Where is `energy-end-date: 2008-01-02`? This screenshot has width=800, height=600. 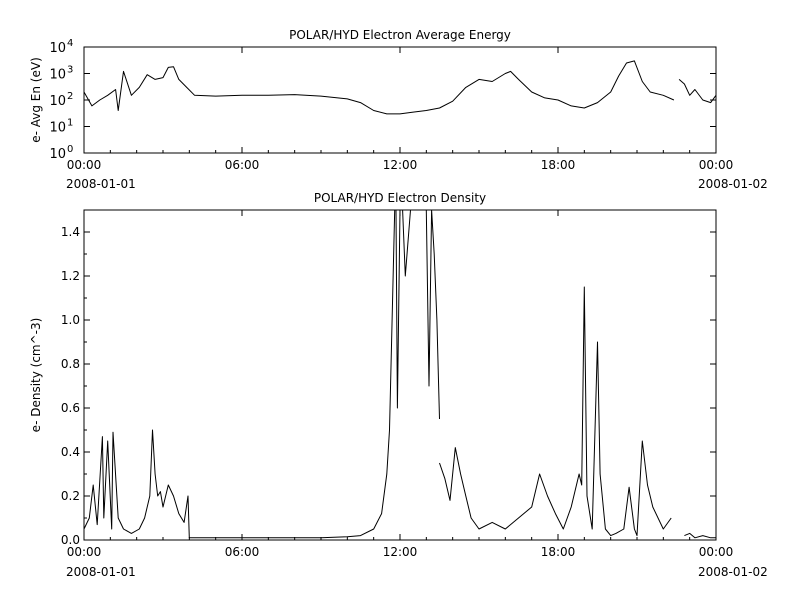
energy-end-date: 2008-01-02 is located at coordinates (733, 184).